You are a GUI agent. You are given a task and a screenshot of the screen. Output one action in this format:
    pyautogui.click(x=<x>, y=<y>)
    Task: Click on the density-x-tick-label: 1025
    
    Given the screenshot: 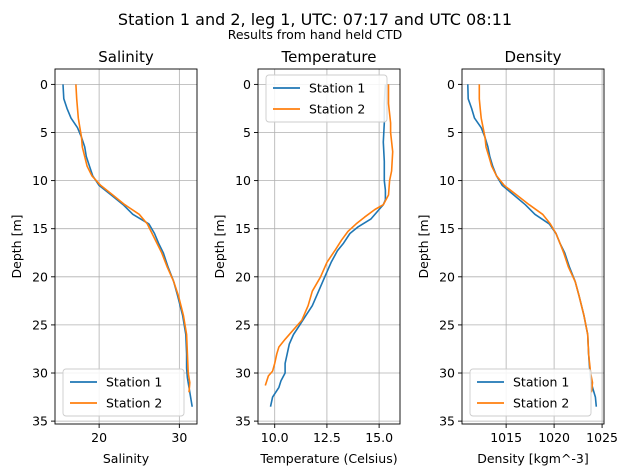 What is the action you would take?
    pyautogui.click(x=602, y=437)
    